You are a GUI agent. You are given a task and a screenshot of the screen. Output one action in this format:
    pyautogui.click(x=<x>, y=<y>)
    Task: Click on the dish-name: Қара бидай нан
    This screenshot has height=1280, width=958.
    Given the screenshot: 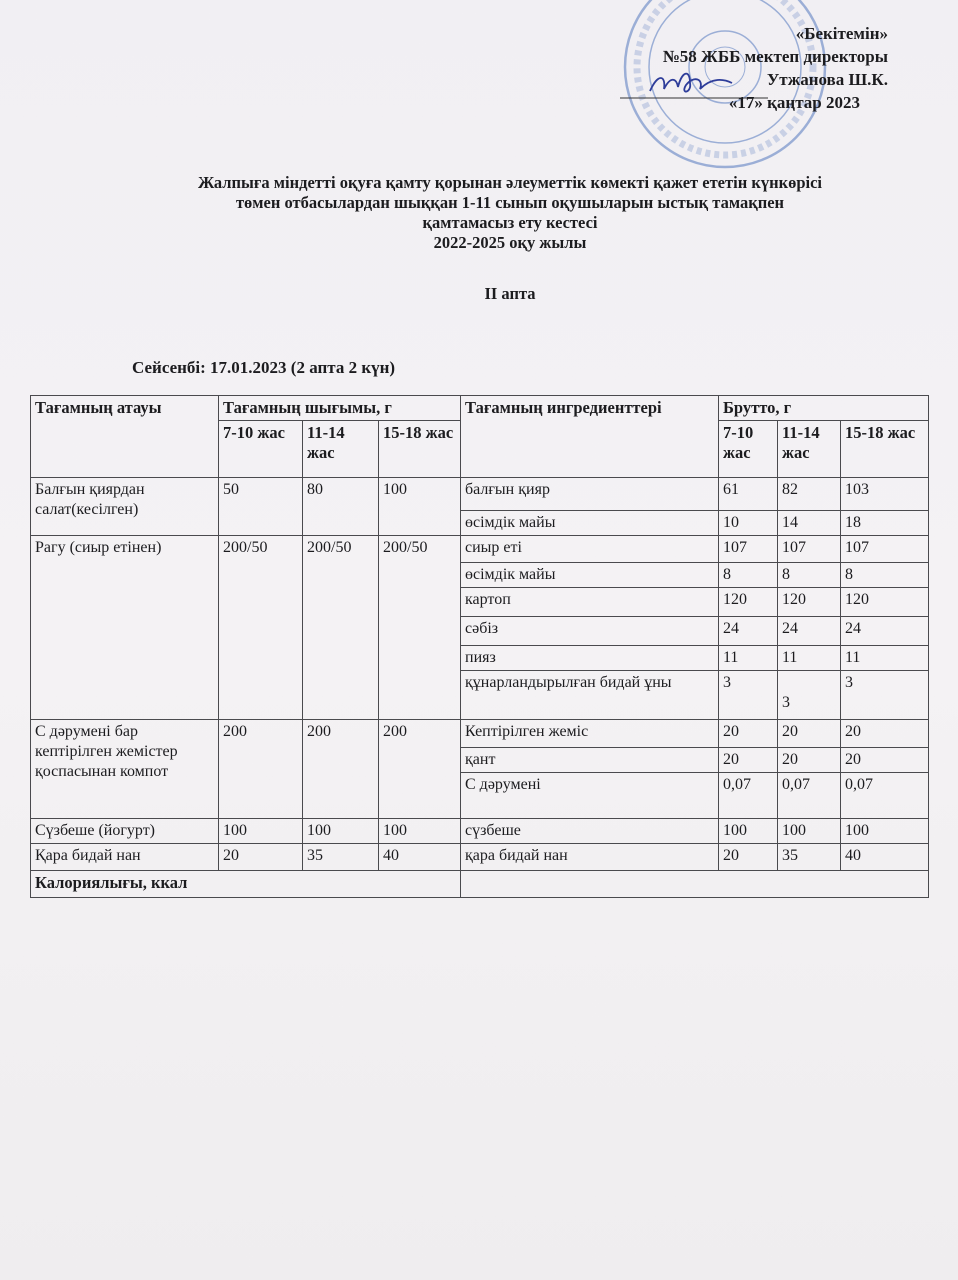 What is the action you would take?
    pyautogui.click(x=124, y=857)
    